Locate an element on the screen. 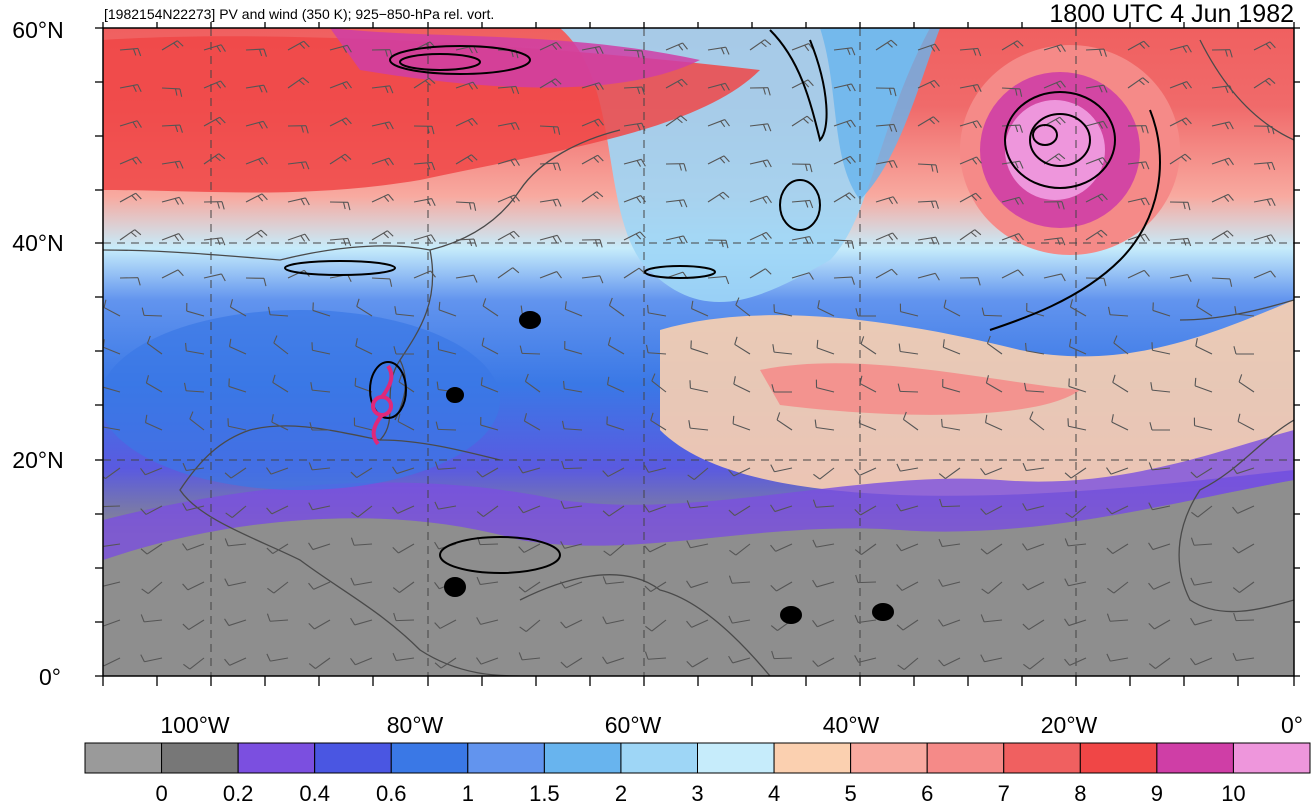  colorbar-tick-label: 0.6 is located at coordinates (391, 792).